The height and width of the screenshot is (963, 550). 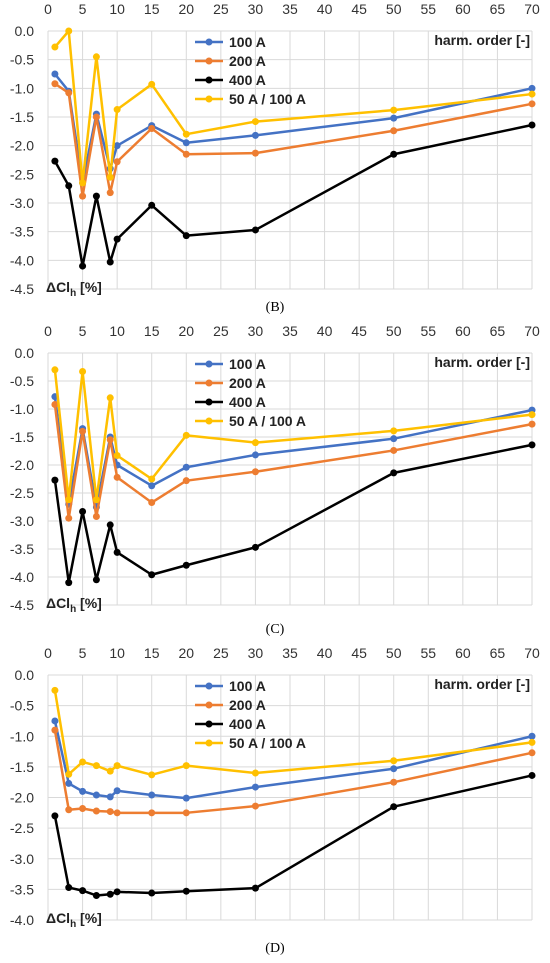 I want to click on y-tick-label: -3.0, so click(x=22, y=859).